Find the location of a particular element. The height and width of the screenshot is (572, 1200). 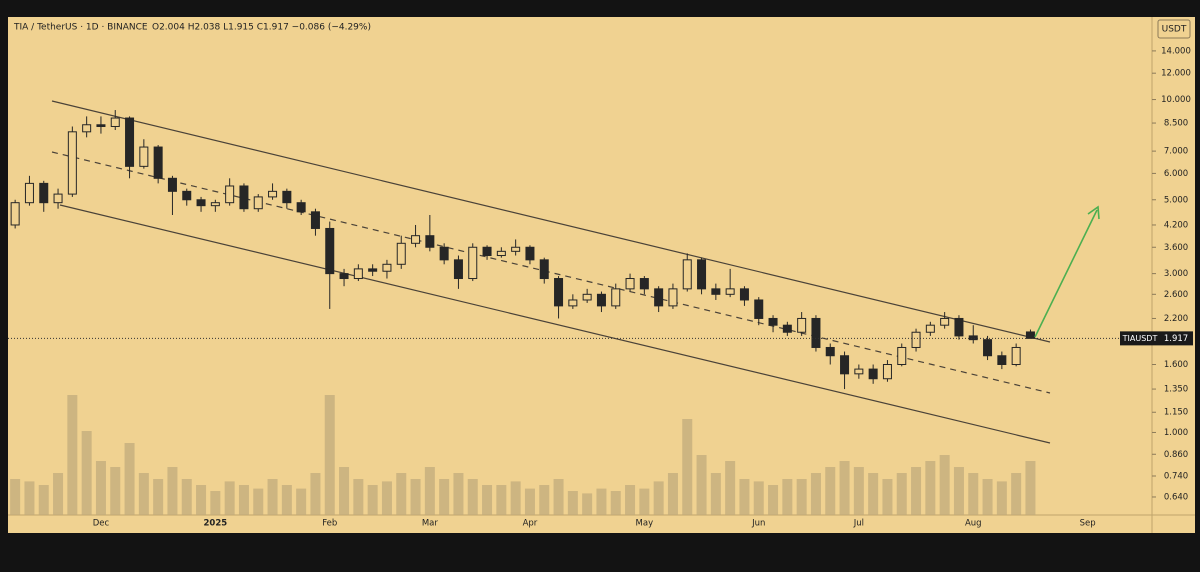

x-tick-label: Apr is located at coordinates (530, 524).